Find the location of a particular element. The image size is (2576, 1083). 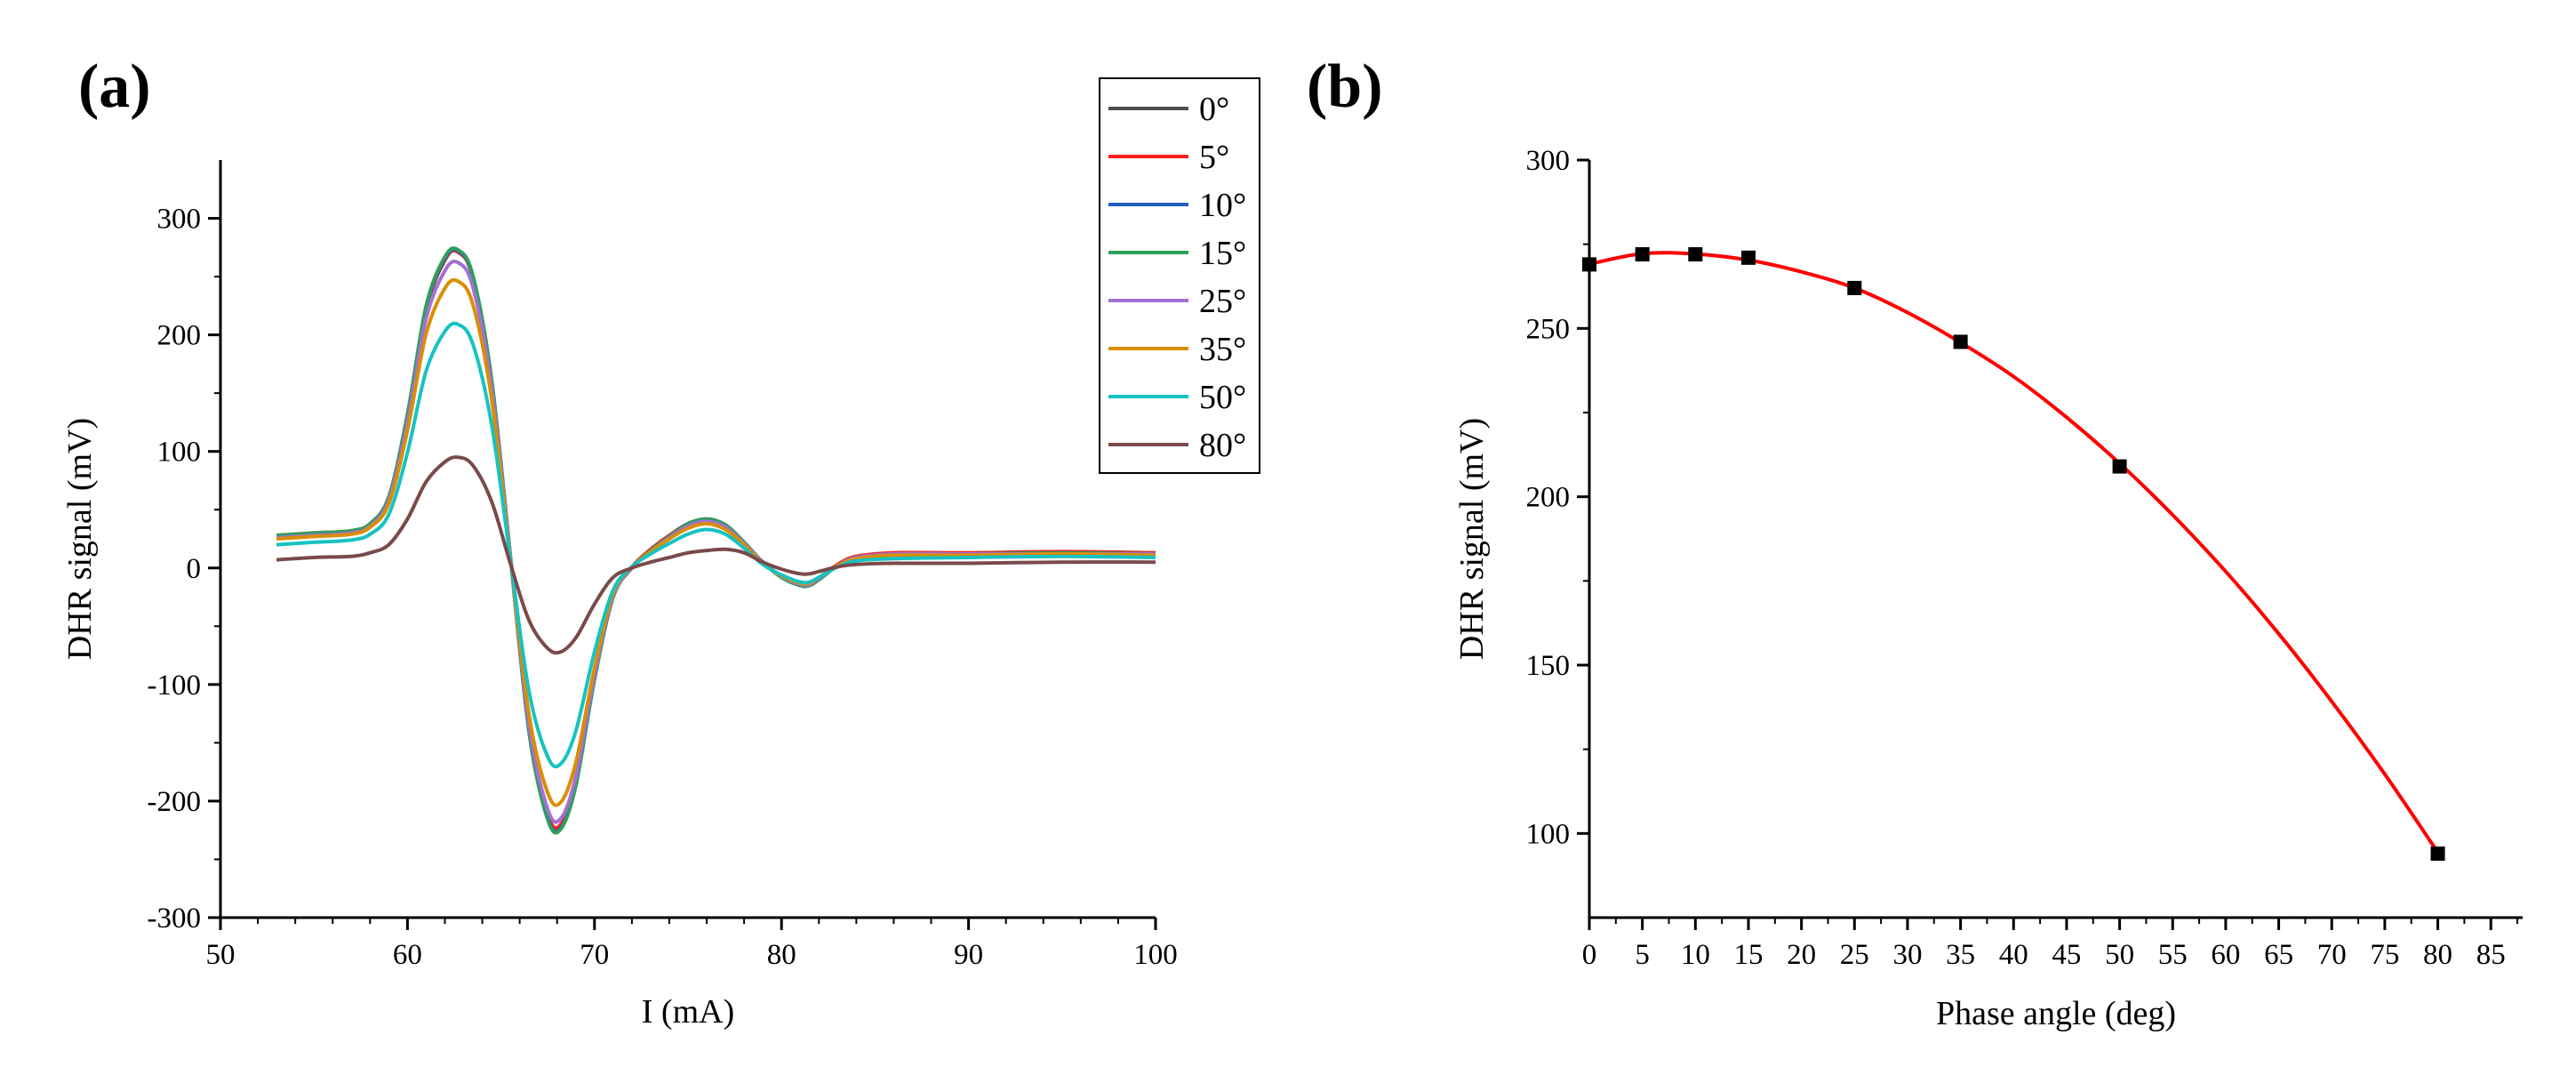

chart-a-x-label: I (mA) is located at coordinates (688, 1012).